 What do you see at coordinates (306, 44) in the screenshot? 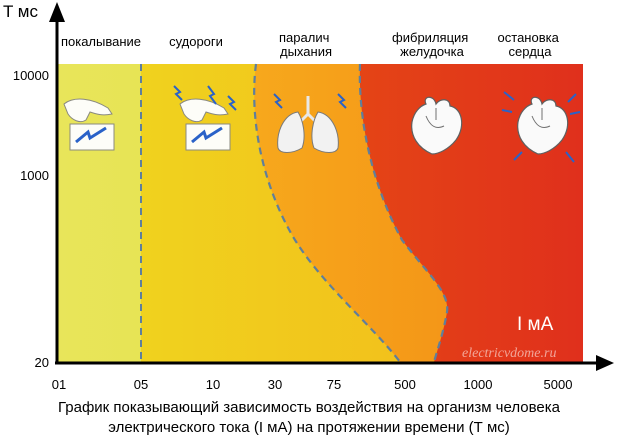
I see `zone-label-breathing-paralysis: паралич дыхания` at bounding box center [306, 44].